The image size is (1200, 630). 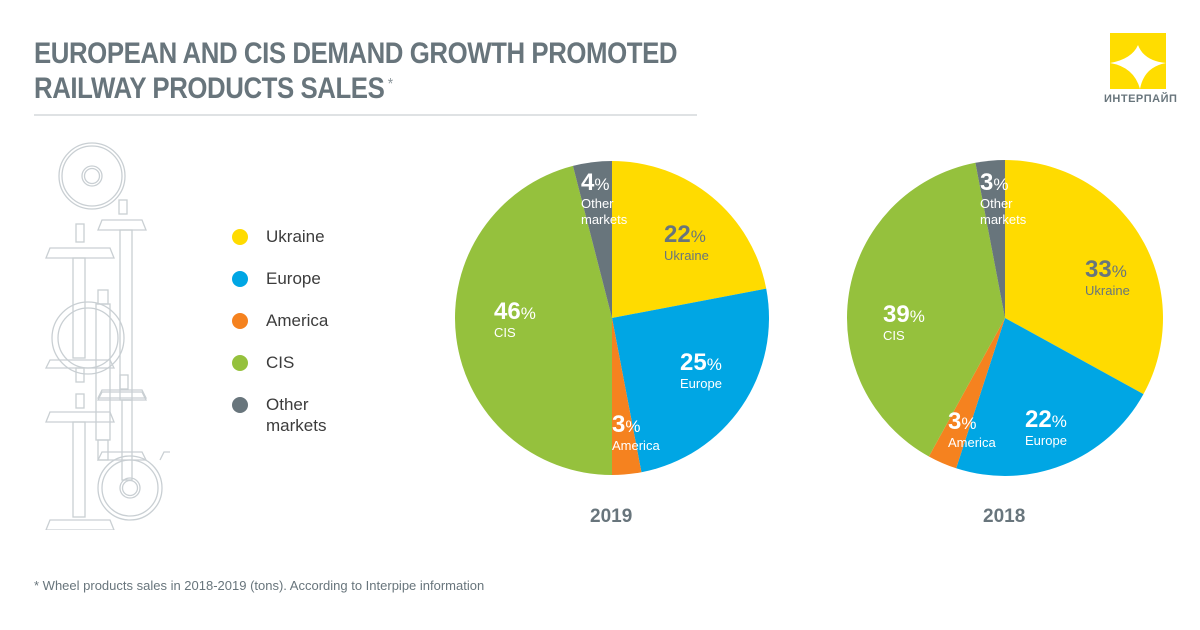 What do you see at coordinates (295, 236) in the screenshot?
I see `legend-label: Ukraine` at bounding box center [295, 236].